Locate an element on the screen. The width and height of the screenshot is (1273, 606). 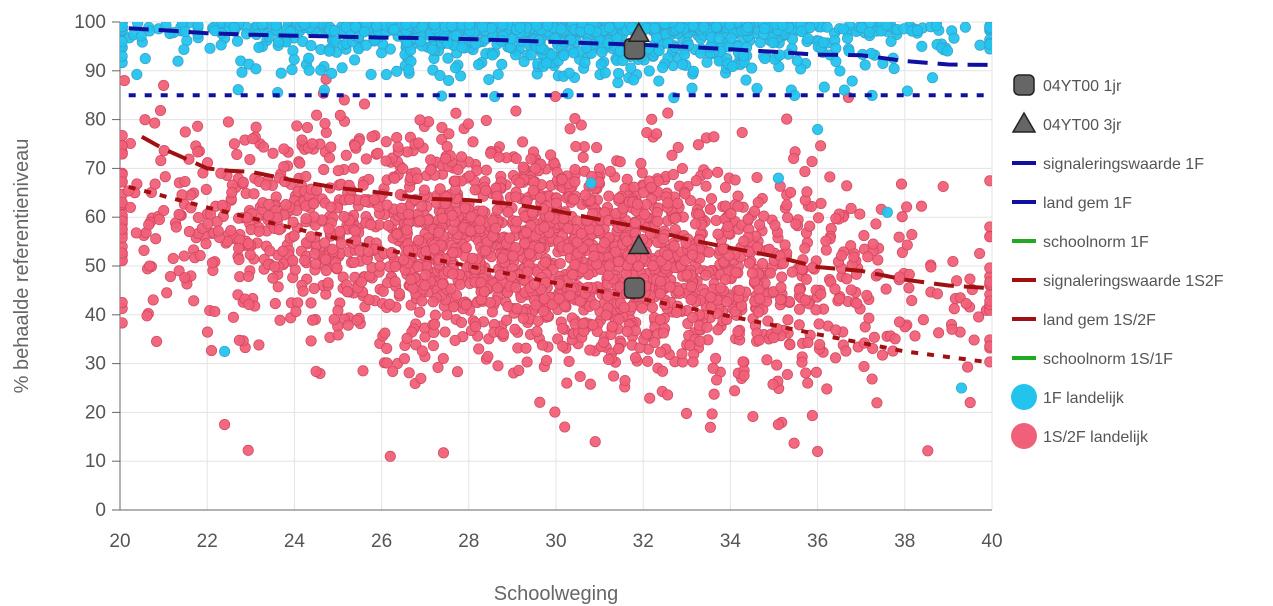
y-axis-title: % behaalde referentieniveau is located at coordinates (22, 266).